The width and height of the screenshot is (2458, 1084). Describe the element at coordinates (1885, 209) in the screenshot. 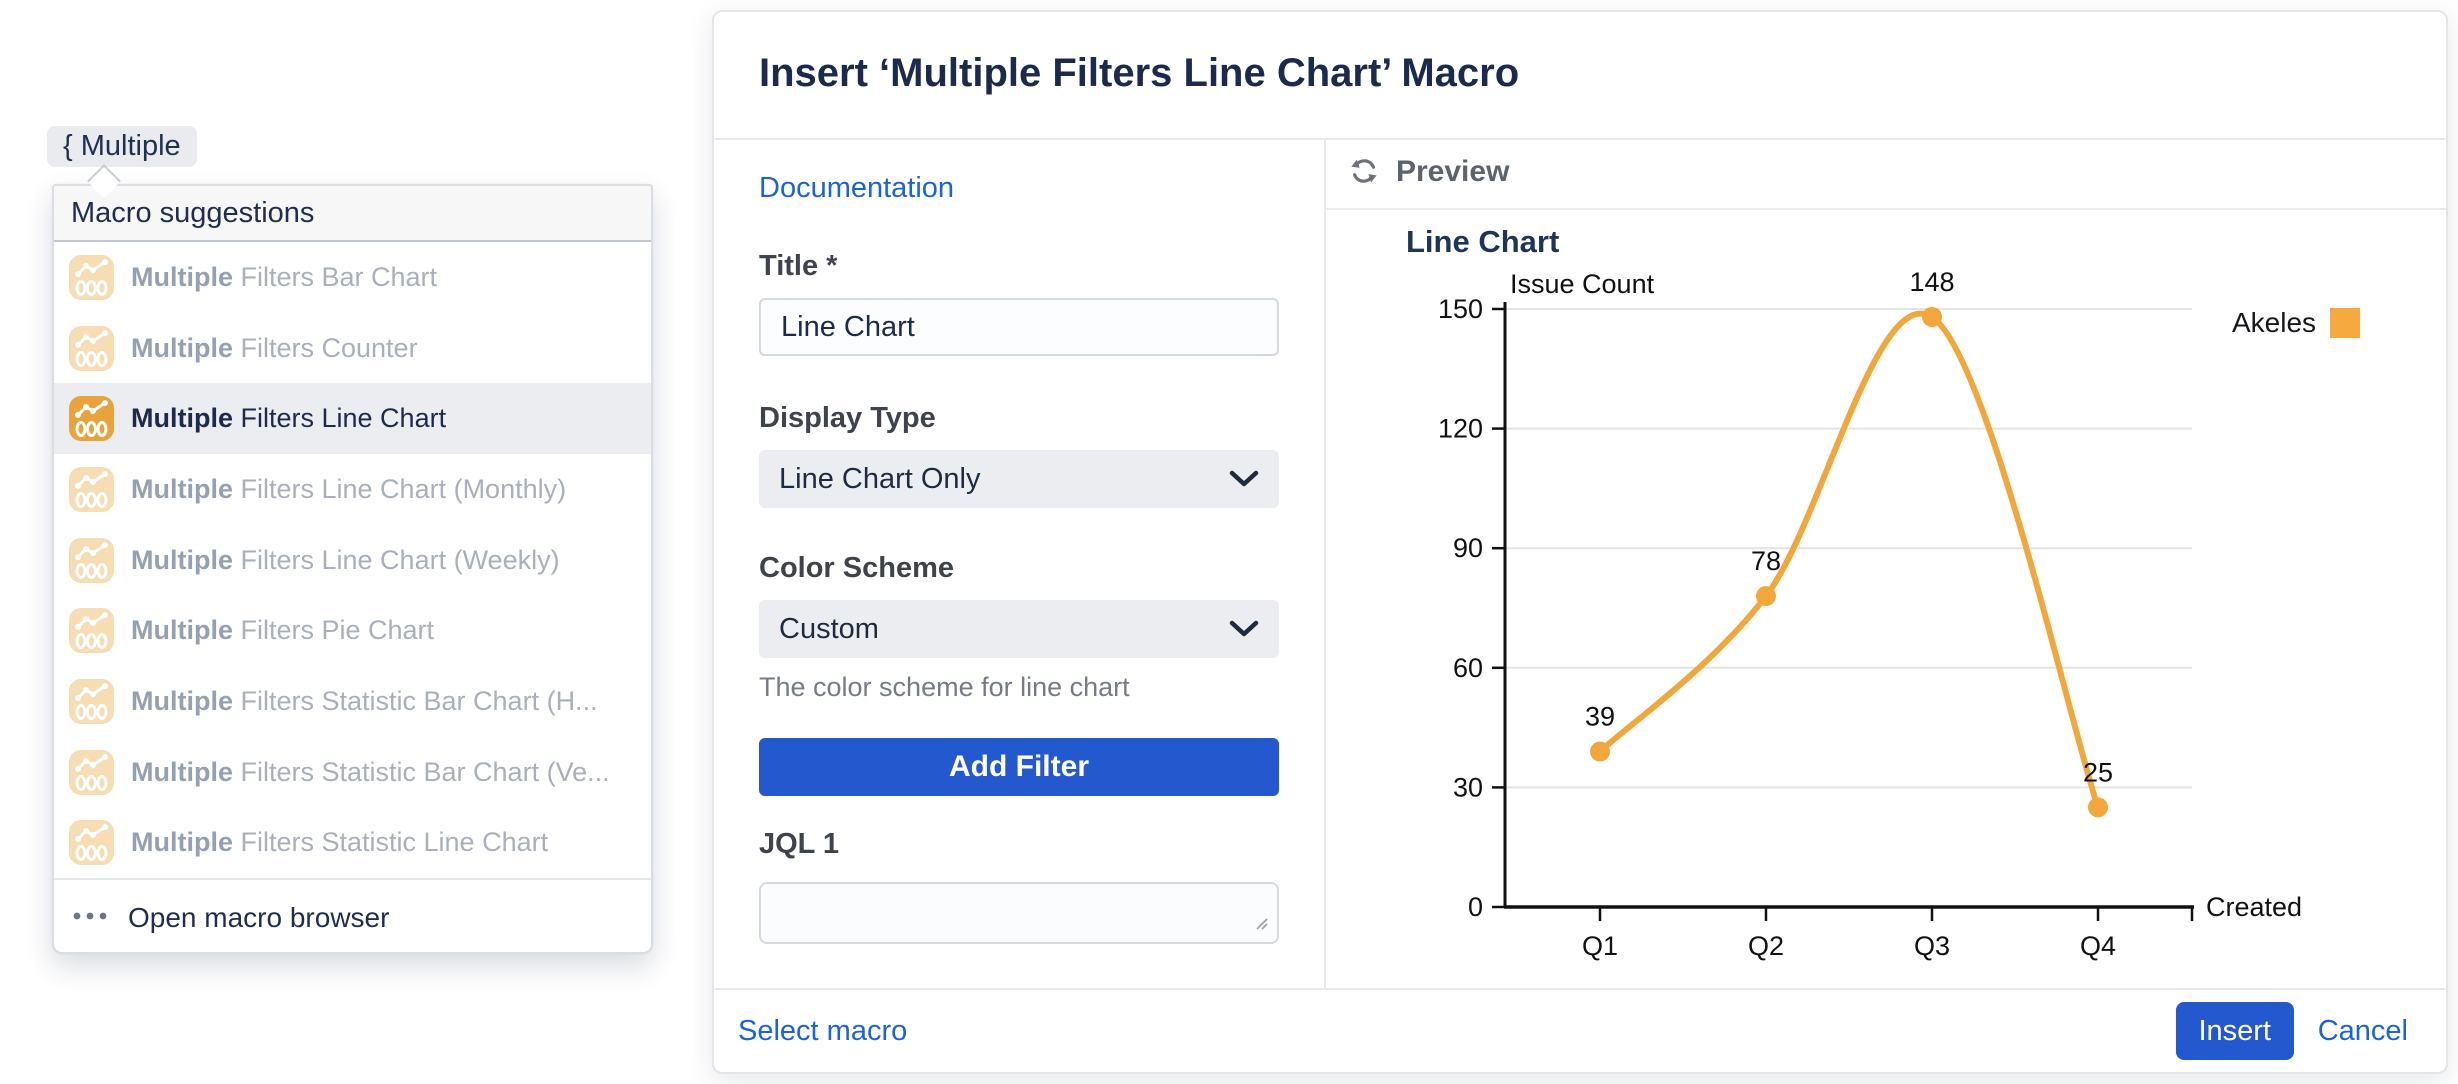

I see `preview-header-divider` at that location.